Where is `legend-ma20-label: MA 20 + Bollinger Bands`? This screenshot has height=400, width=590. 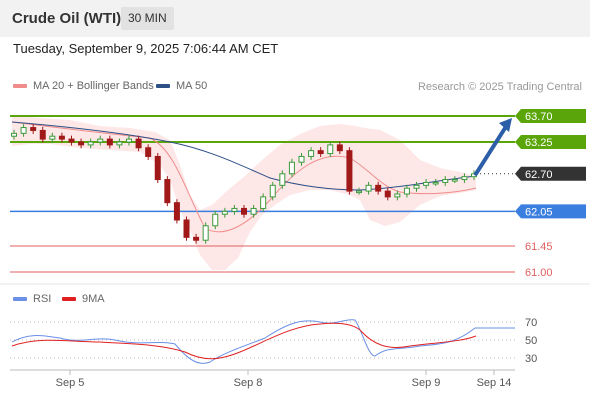
legend-ma20-label: MA 20 + Bollinger Bands is located at coordinates (93, 86).